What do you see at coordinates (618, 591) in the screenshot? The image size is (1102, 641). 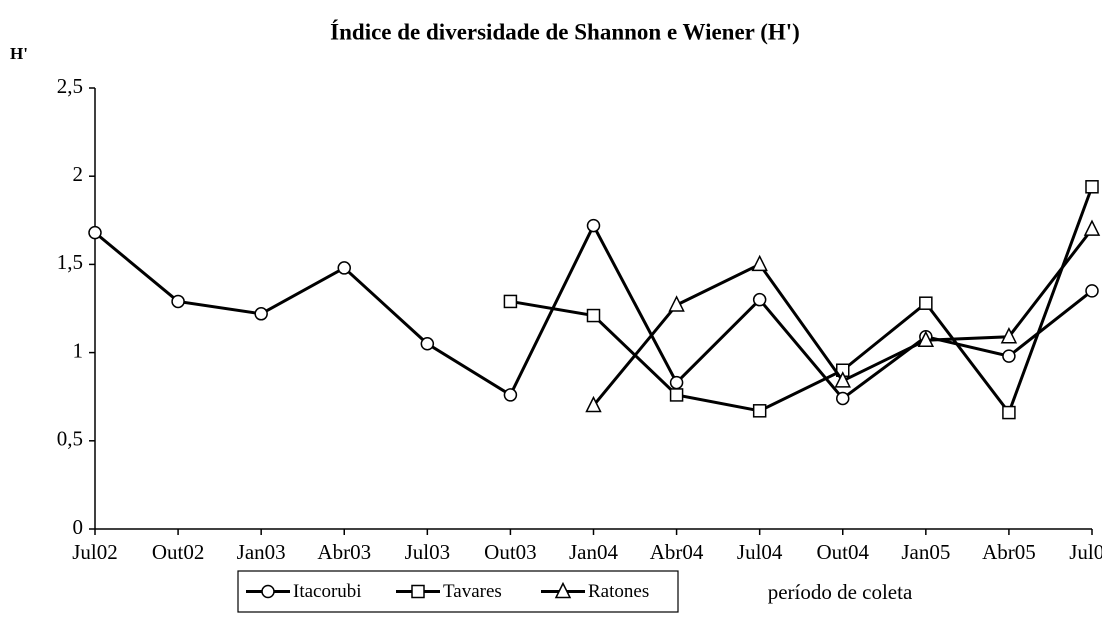 I see `legend-label: Ratones` at bounding box center [618, 591].